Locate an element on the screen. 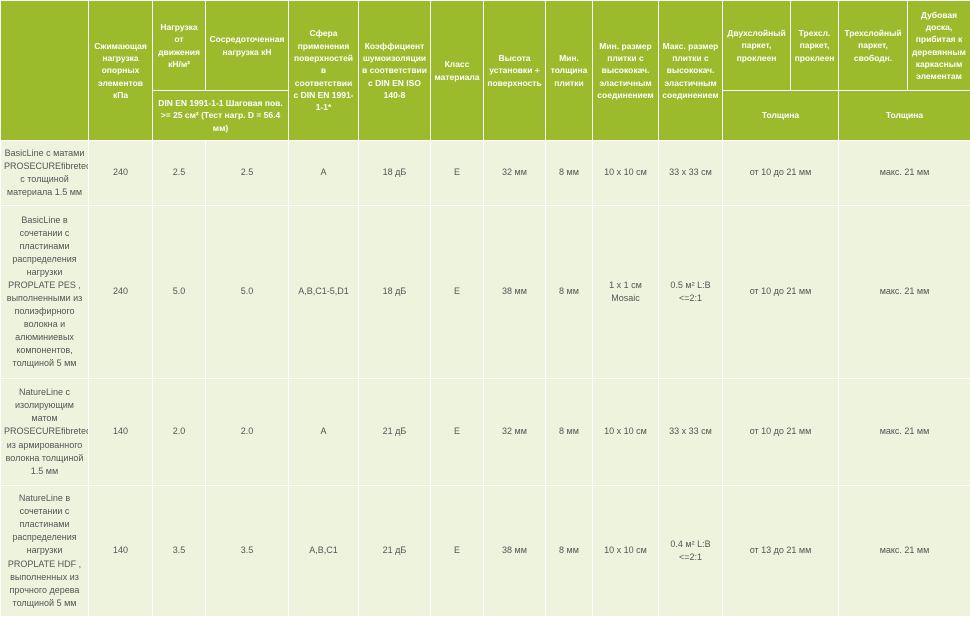 The width and height of the screenshot is (970, 617). header-cell is located at coordinates (45, 71).